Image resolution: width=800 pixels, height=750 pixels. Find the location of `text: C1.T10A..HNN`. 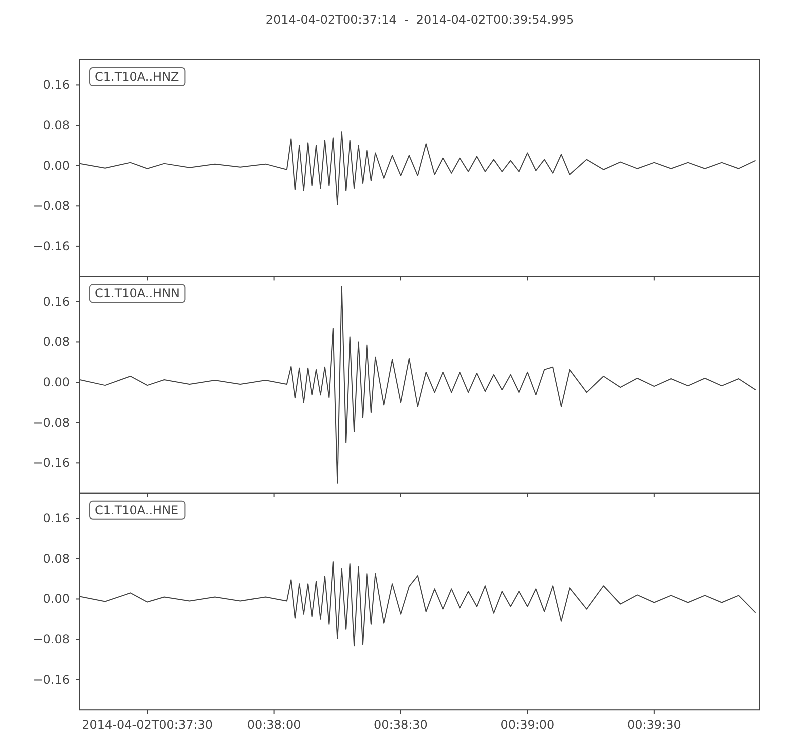

text: C1.T10A..HNN is located at coordinates (137, 293).